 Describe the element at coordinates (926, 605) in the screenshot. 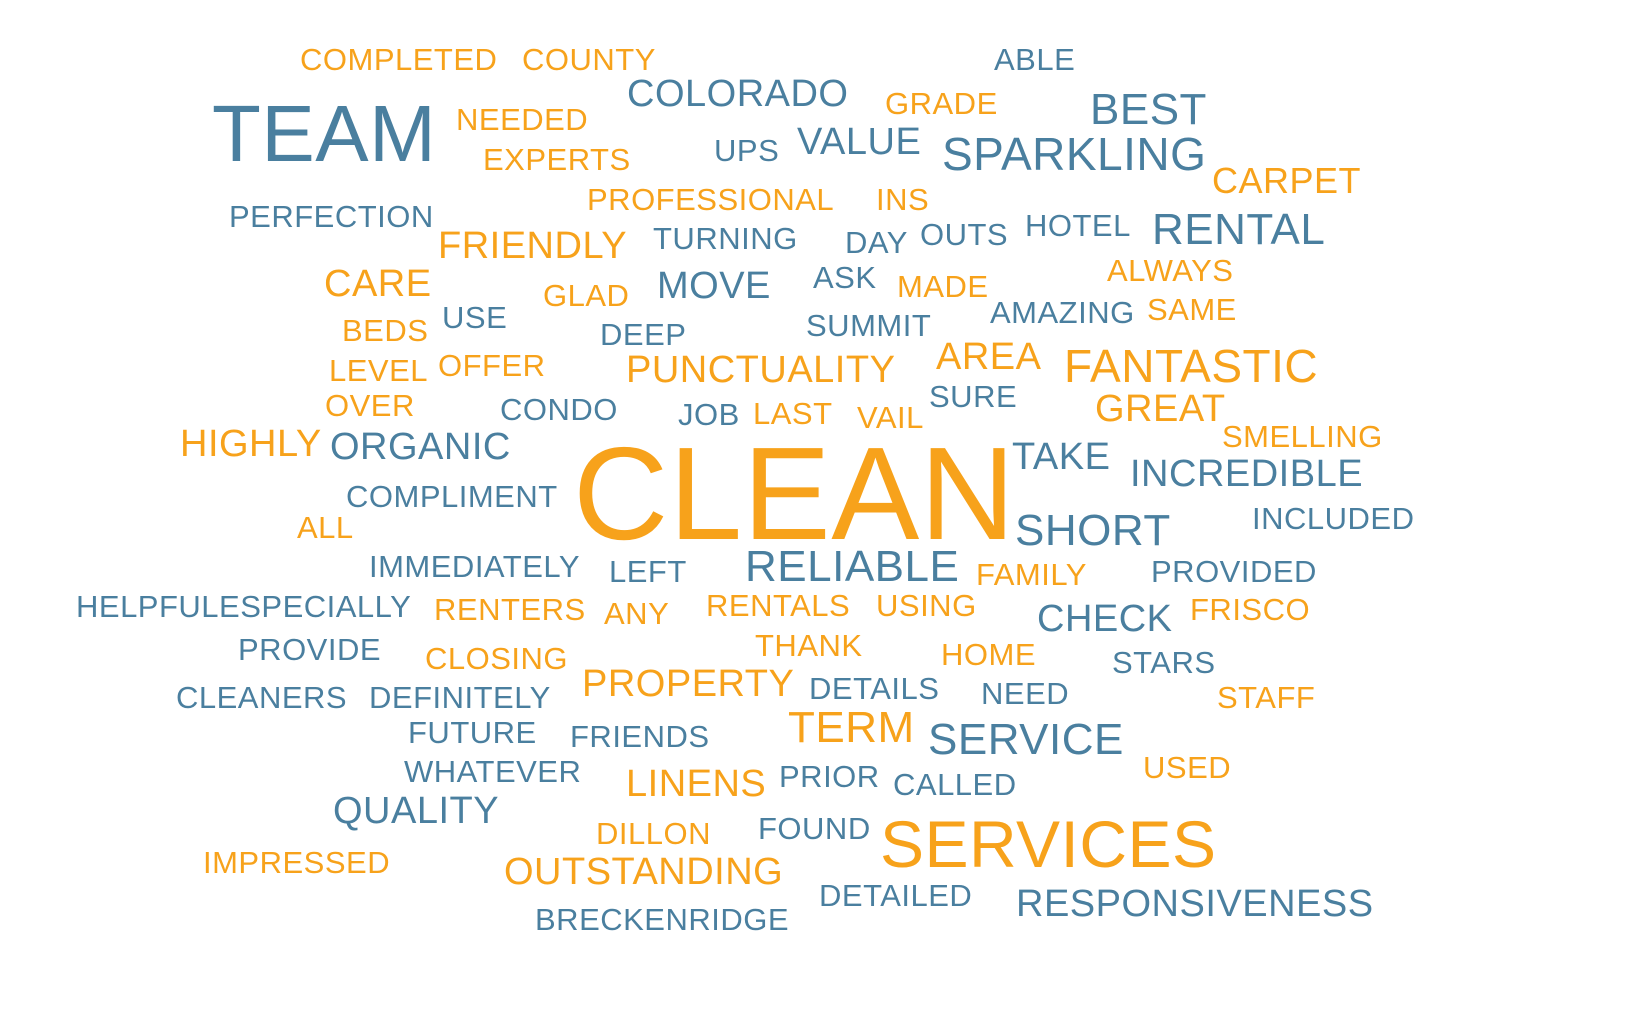

I see `word-using: USING` at that location.